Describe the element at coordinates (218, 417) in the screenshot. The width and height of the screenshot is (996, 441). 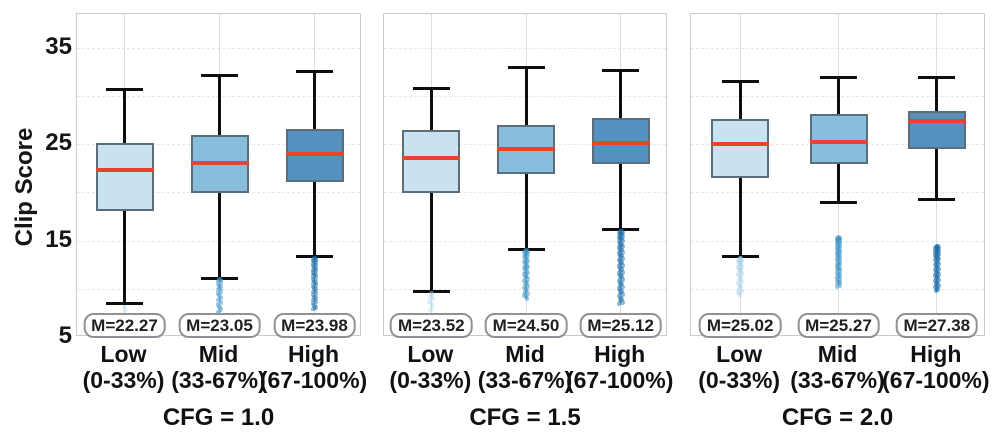
I see `panel-title: CFG = 1.0` at that location.